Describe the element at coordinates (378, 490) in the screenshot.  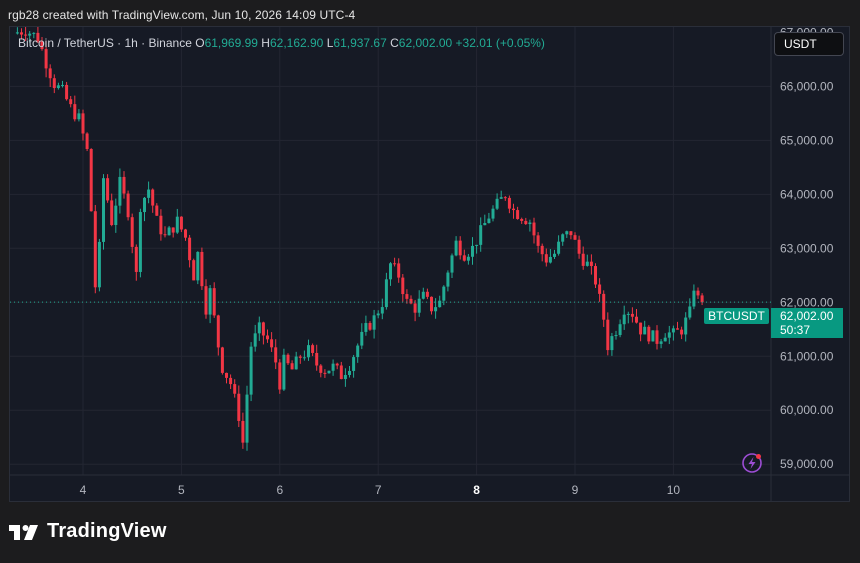
I see `x-tick-label: 7` at that location.